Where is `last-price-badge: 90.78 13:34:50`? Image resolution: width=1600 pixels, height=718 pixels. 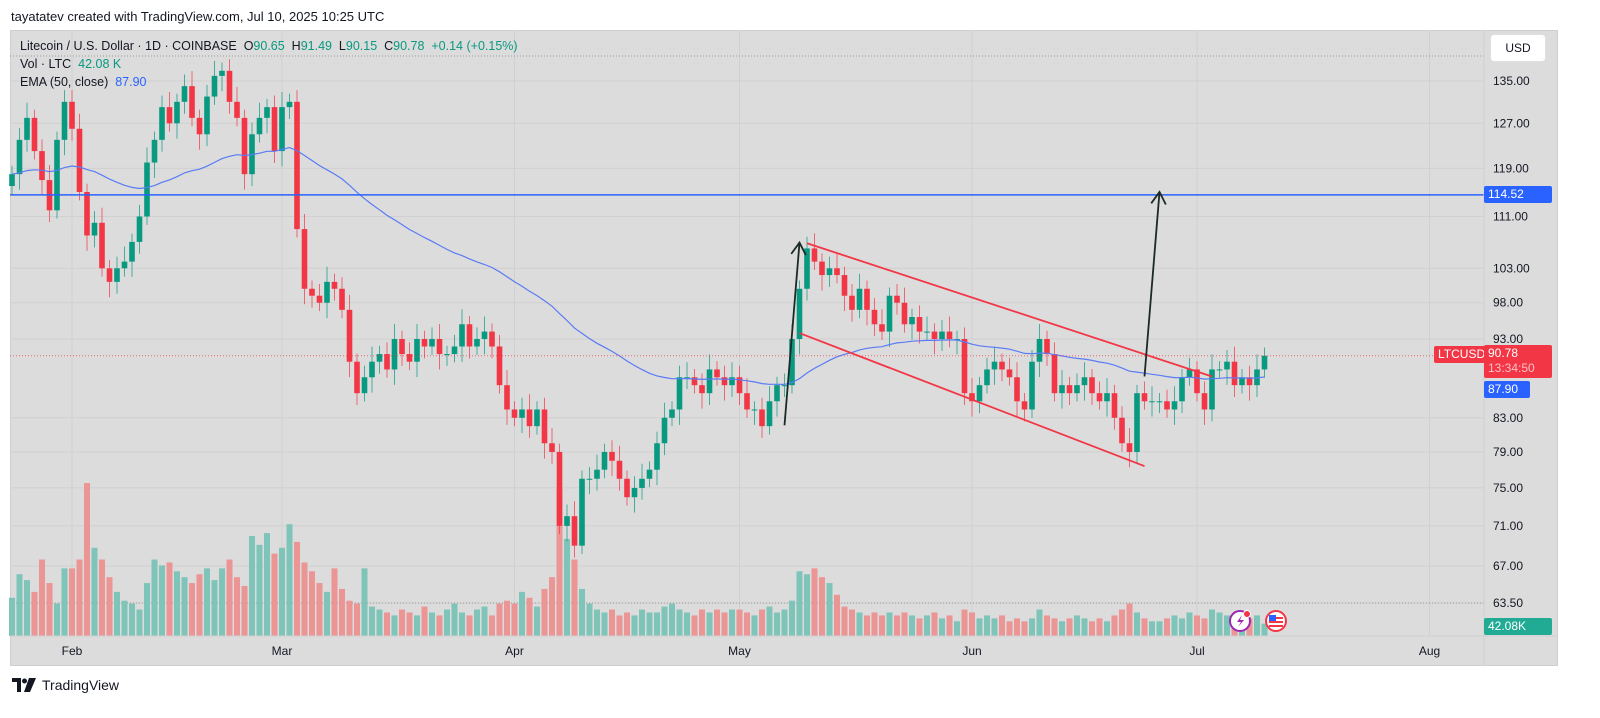 last-price-badge: 90.78 13:34:50 is located at coordinates (1518, 361).